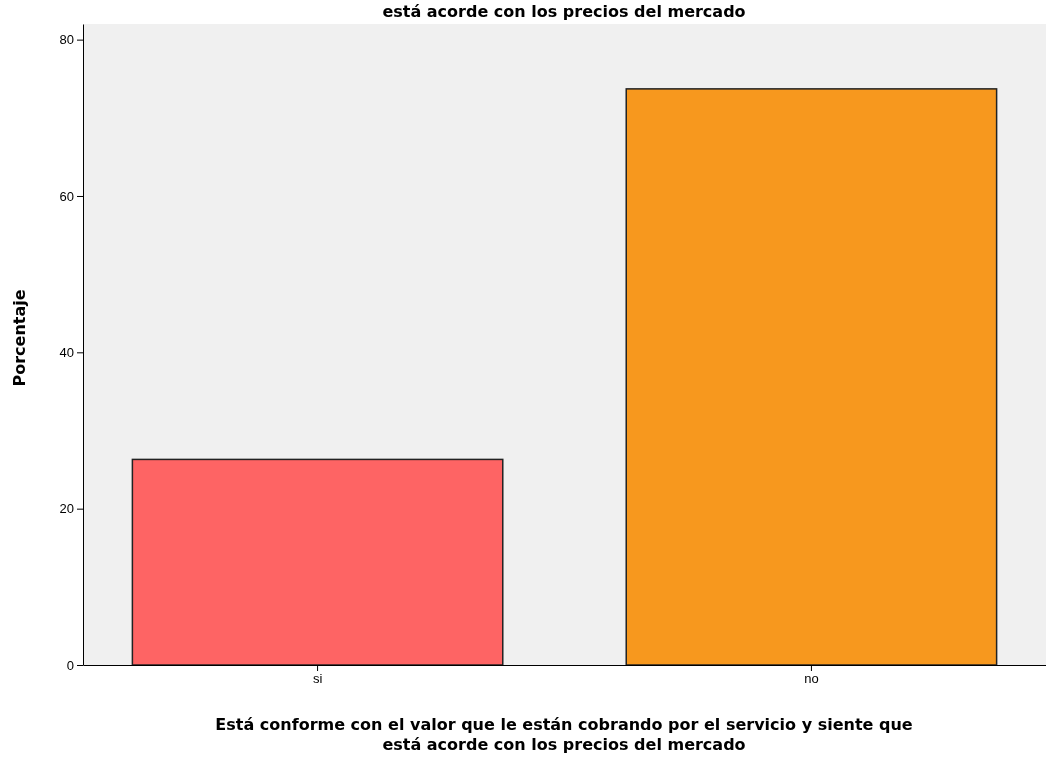 The image size is (1046, 767). What do you see at coordinates (564, 734) in the screenshot?
I see `x-axis-title: Está conforme con el valor que le están cobrando por el servicio y siente que está acorde con los precios del mercado` at bounding box center [564, 734].